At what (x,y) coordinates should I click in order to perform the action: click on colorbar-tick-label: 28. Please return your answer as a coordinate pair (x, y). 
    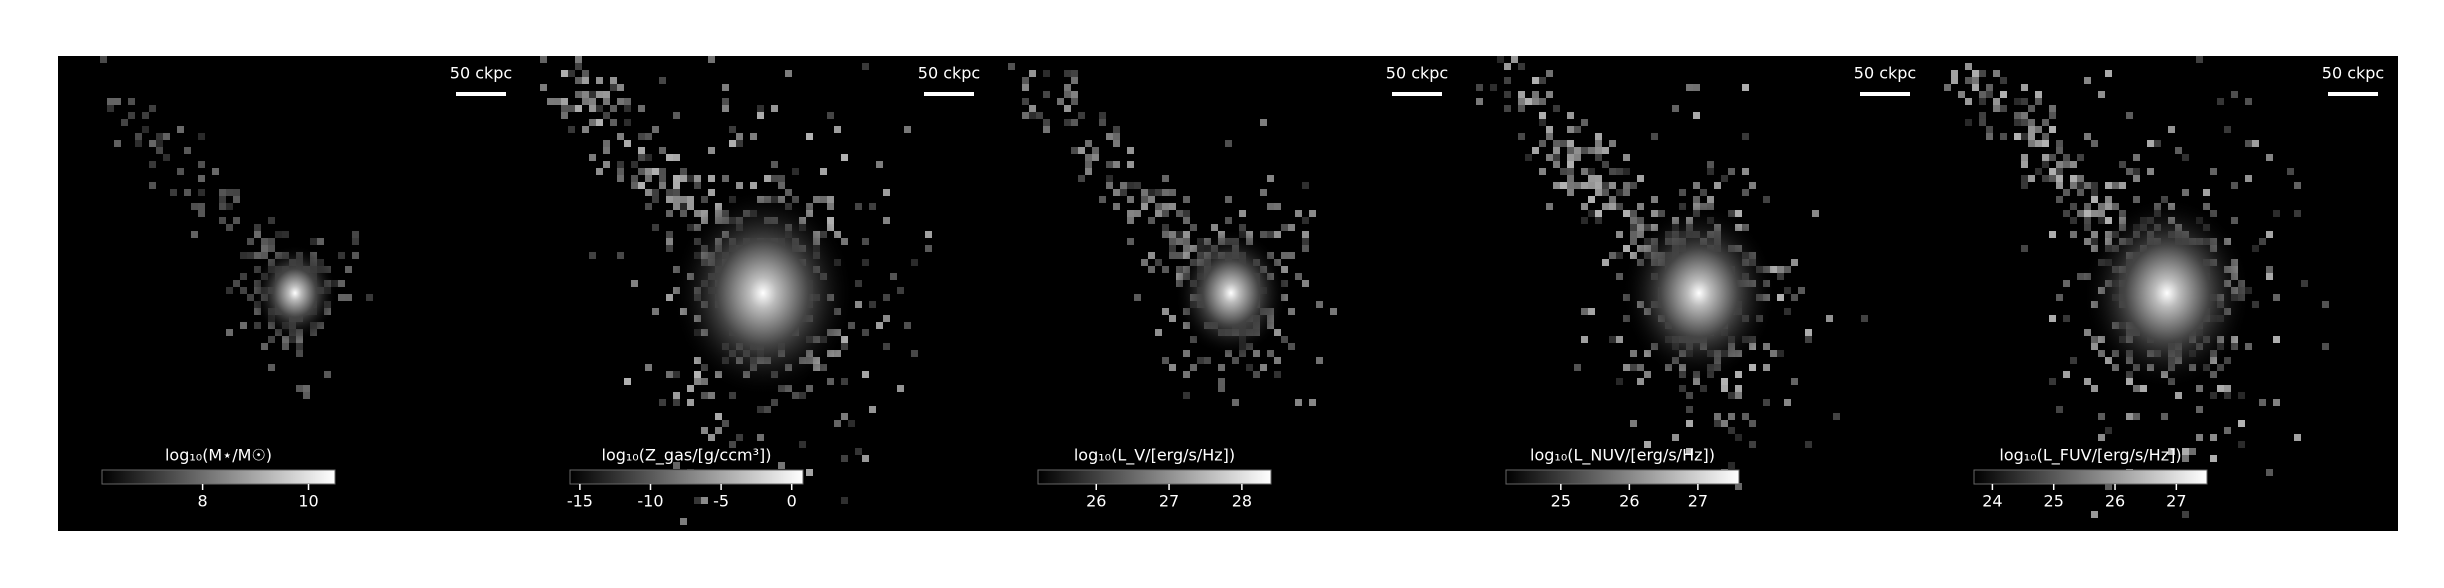
    Looking at the image, I should click on (1242, 501).